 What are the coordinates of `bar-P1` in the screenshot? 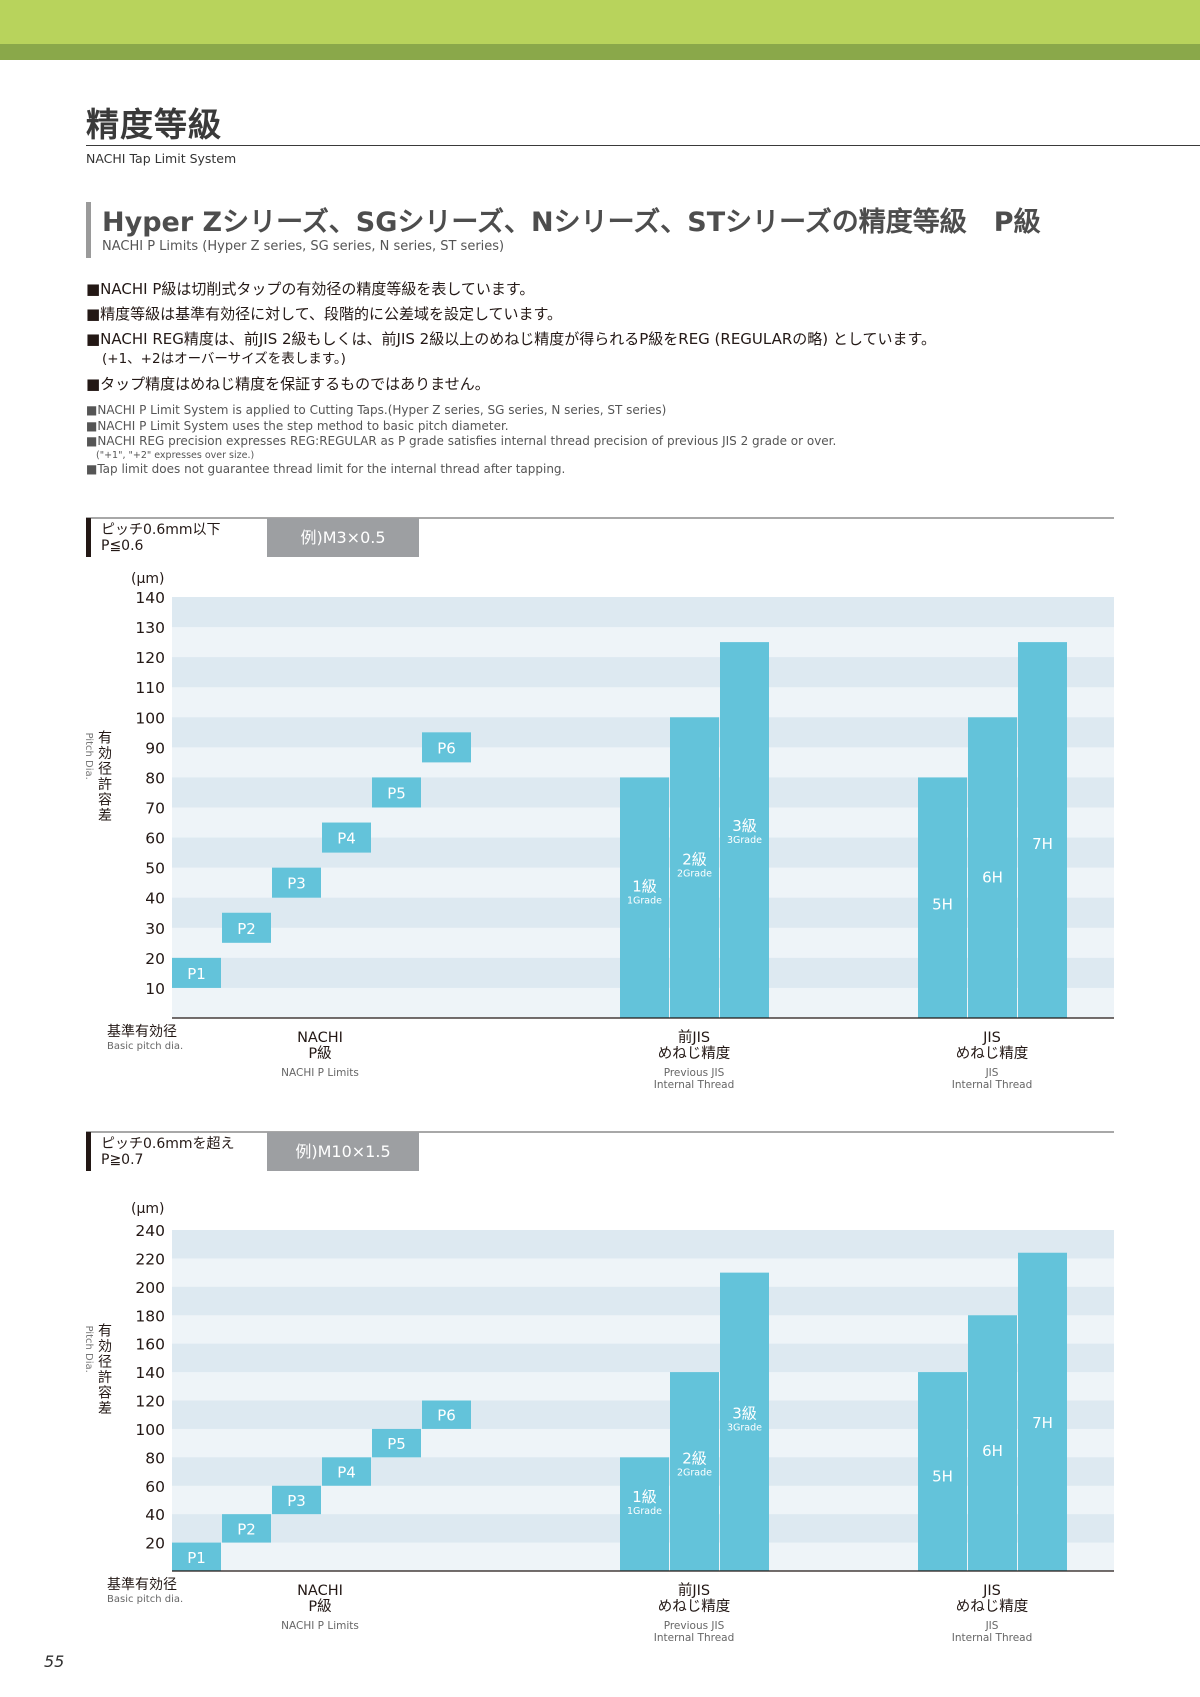 It's located at (196, 1556).